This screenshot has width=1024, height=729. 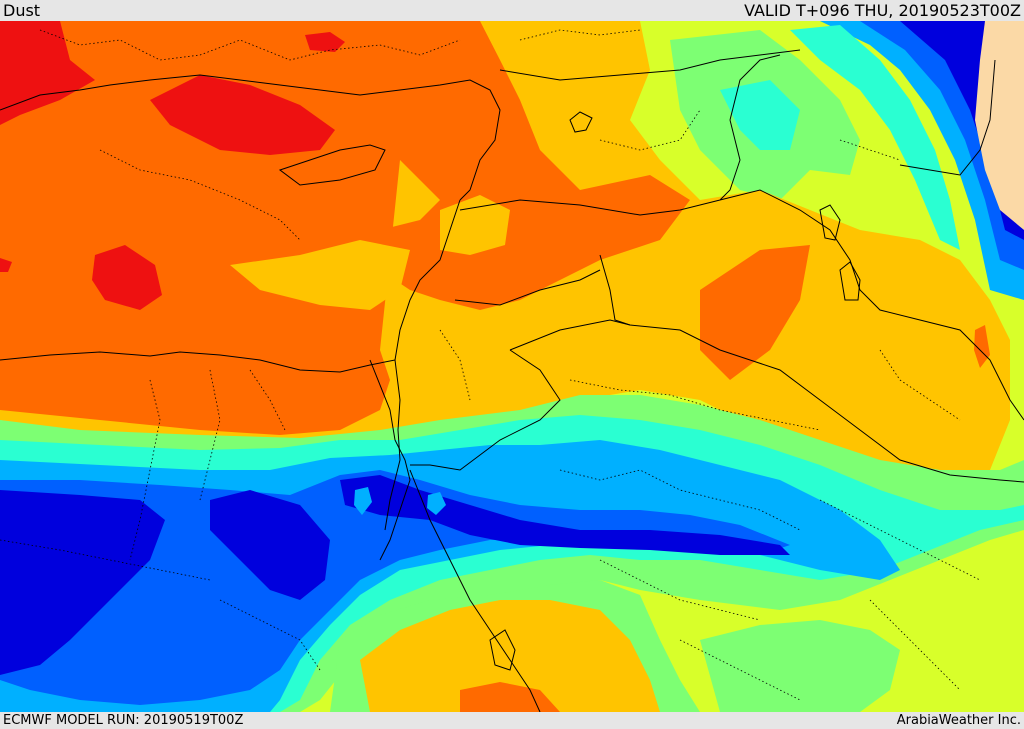 What do you see at coordinates (47, 73) in the screenshot?
I see `red-max-northwest` at bounding box center [47, 73].